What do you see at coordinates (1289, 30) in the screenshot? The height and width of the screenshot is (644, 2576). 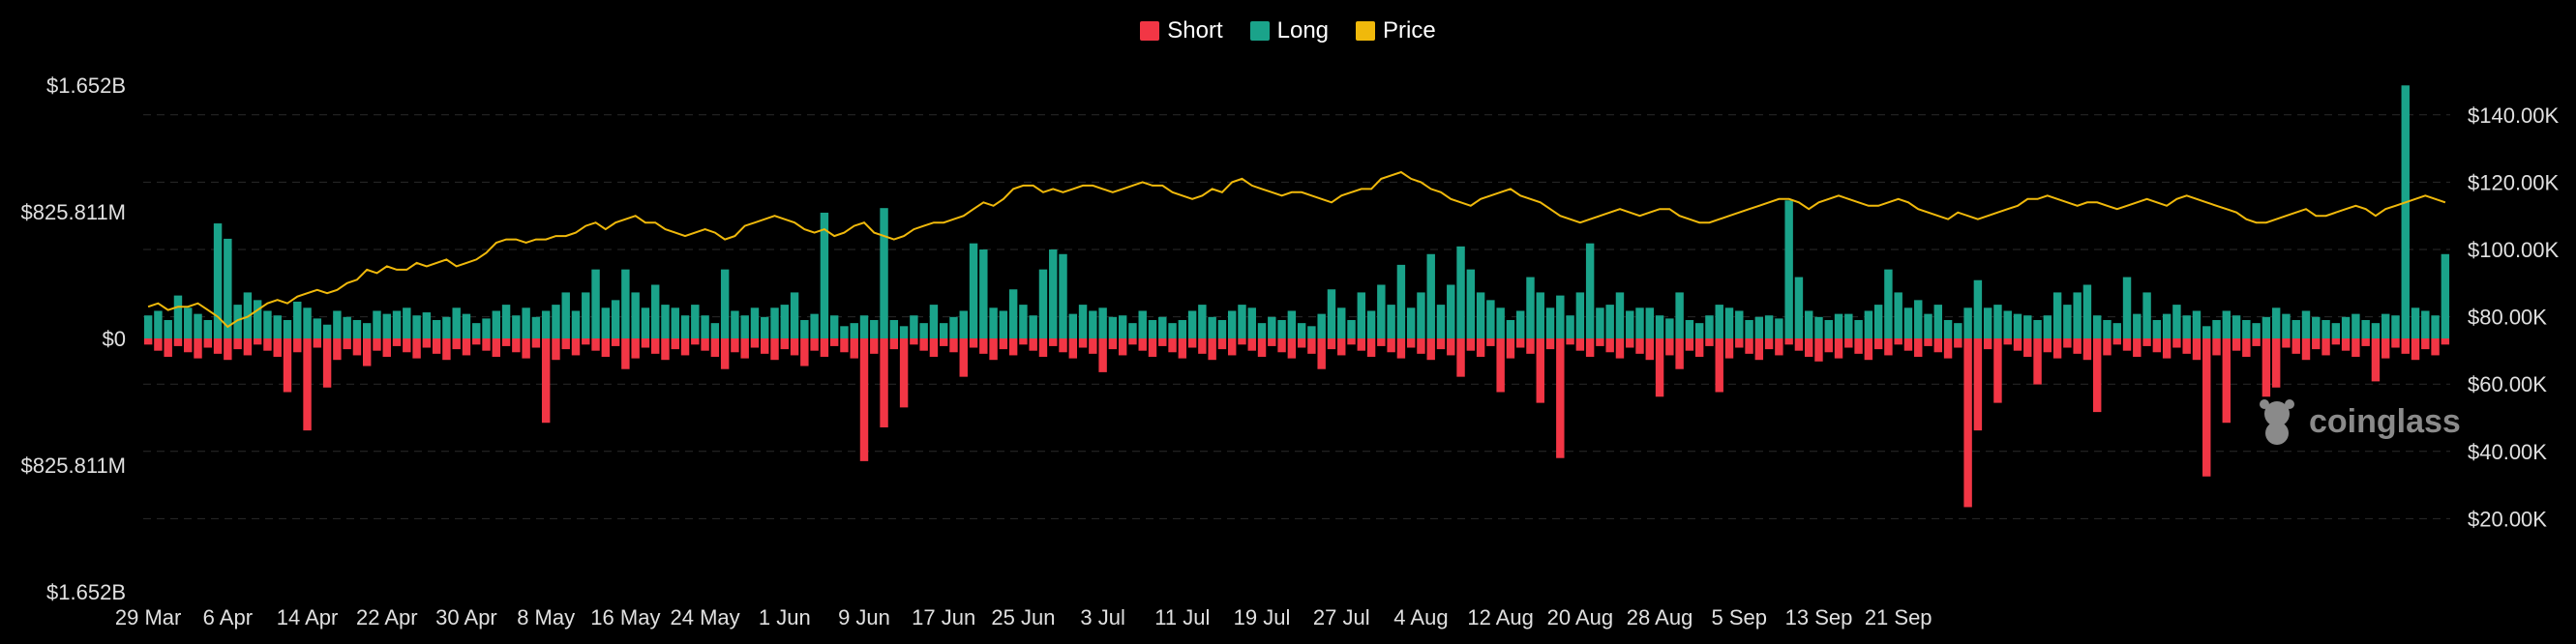 I see `legend-item-long: Long` at bounding box center [1289, 30].